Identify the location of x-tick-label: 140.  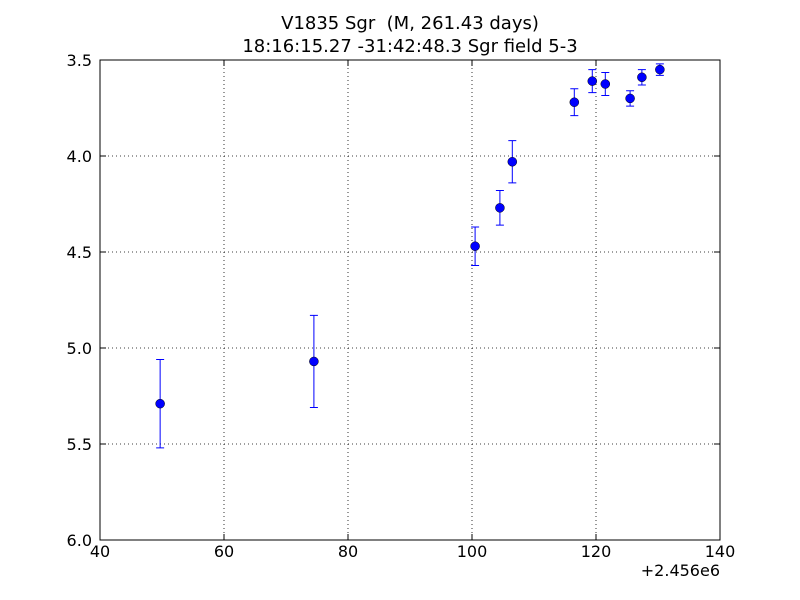
(720, 551).